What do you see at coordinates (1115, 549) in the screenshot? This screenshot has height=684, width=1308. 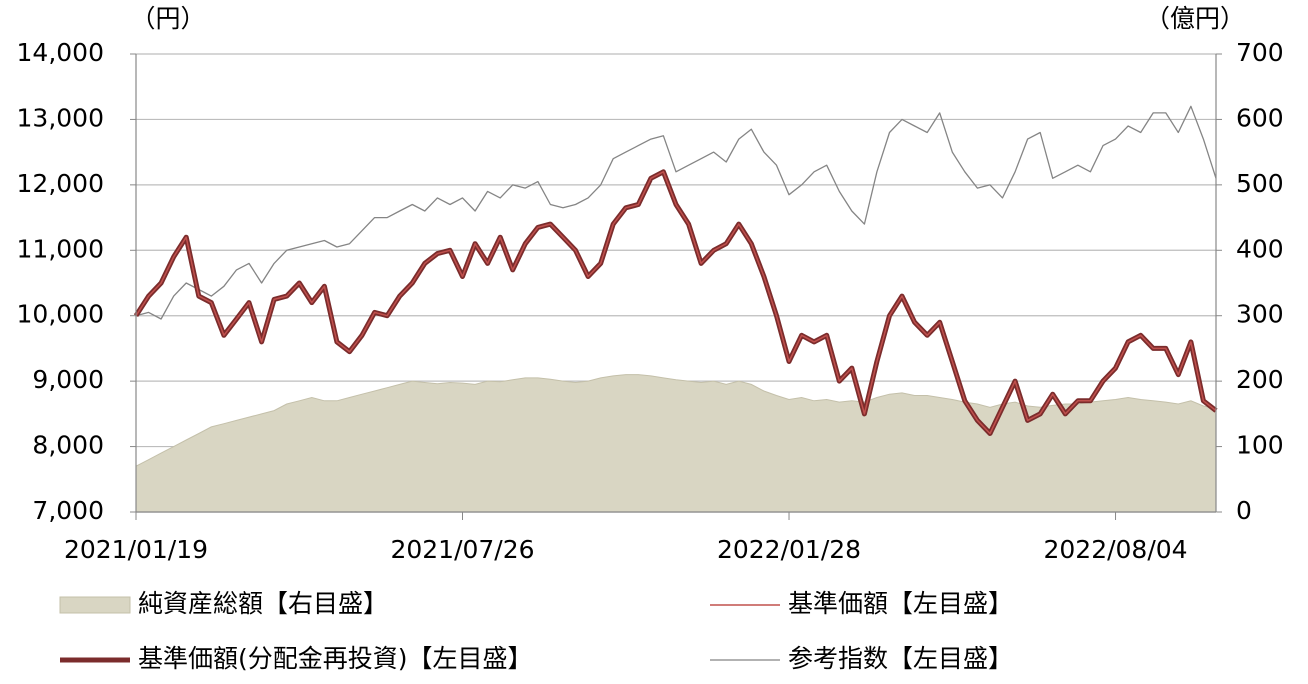 I see `x-tick-label: 2022/08/04` at bounding box center [1115, 549].